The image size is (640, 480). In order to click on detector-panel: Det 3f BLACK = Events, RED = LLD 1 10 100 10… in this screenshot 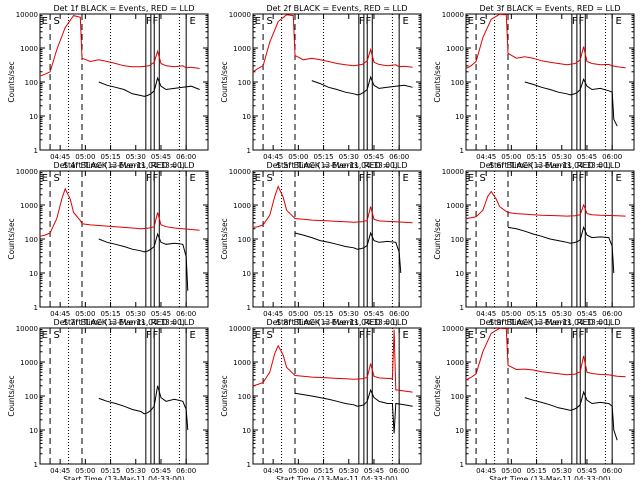, I will do `click(534, 87)`.